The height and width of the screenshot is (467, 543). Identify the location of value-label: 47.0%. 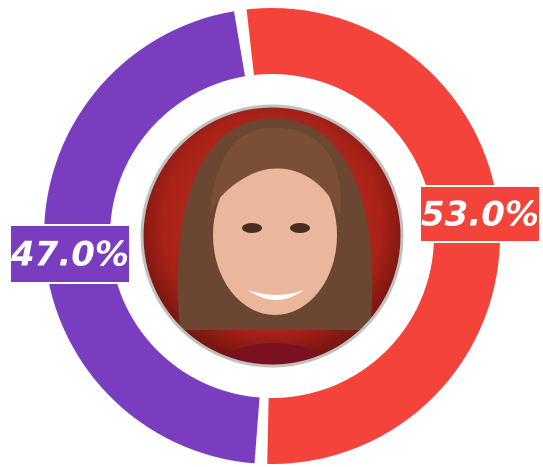
(69, 255).